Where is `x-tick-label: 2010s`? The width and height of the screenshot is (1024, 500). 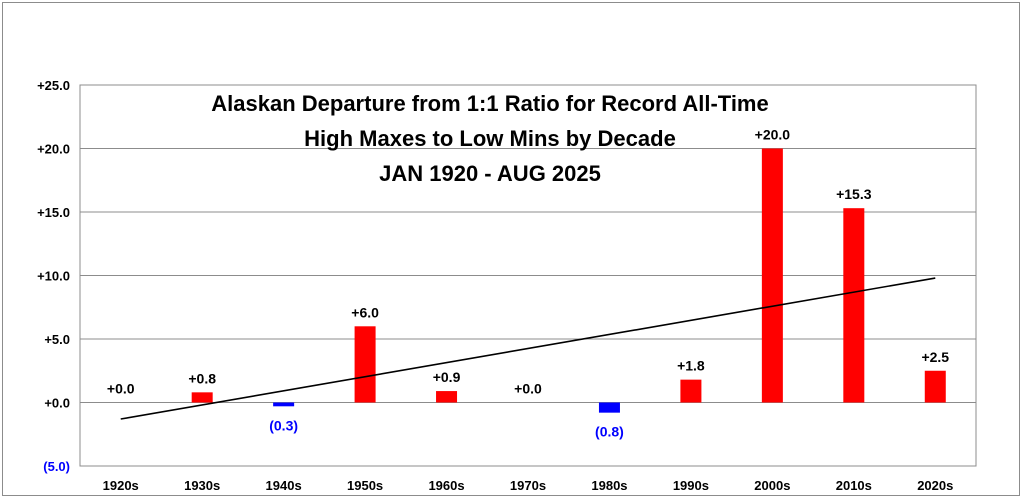
x-tick-label: 2010s is located at coordinates (854, 485).